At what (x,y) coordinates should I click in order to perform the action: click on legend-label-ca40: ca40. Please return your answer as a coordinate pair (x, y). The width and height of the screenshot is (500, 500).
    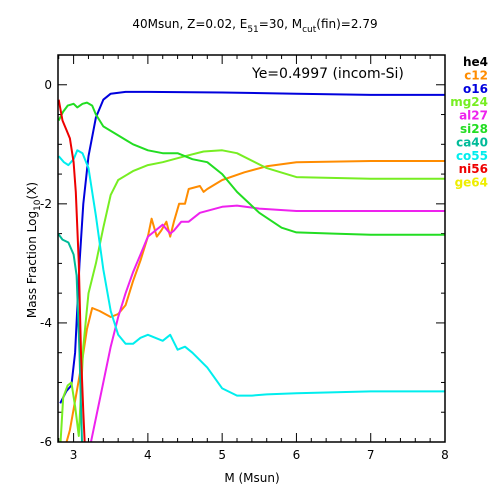
    Looking at the image, I should click on (472, 142).